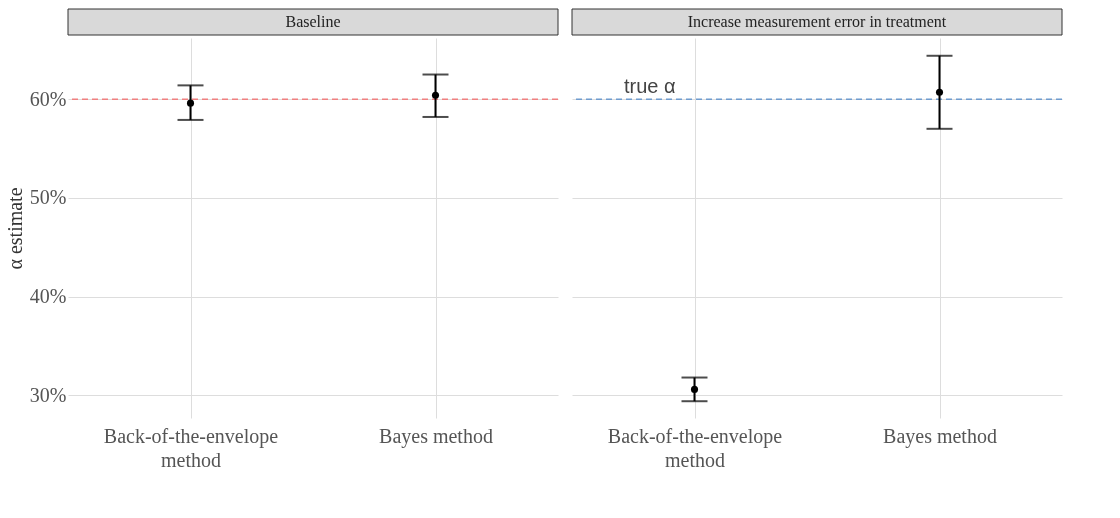 This screenshot has width=1120, height=518. Describe the element at coordinates (48, 394) in the screenshot. I see `y-tick-label: 30%` at that location.